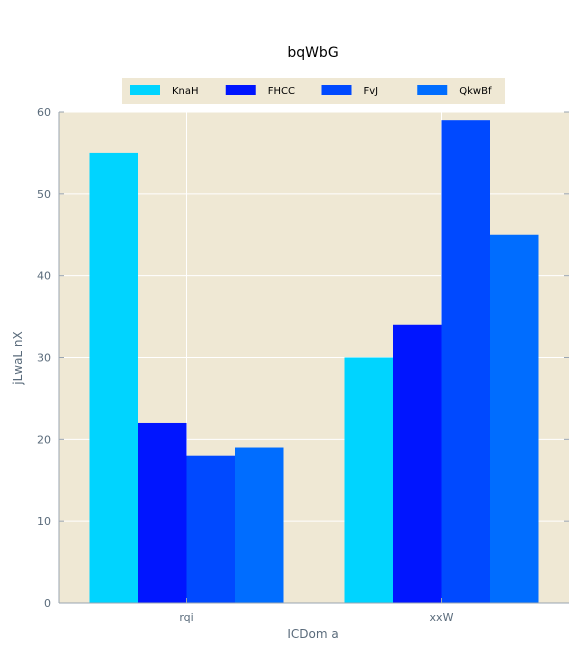 The width and height of the screenshot is (584, 657). What do you see at coordinates (113, 377) in the screenshot?
I see `bar-KnaH-rqi` at bounding box center [113, 377].